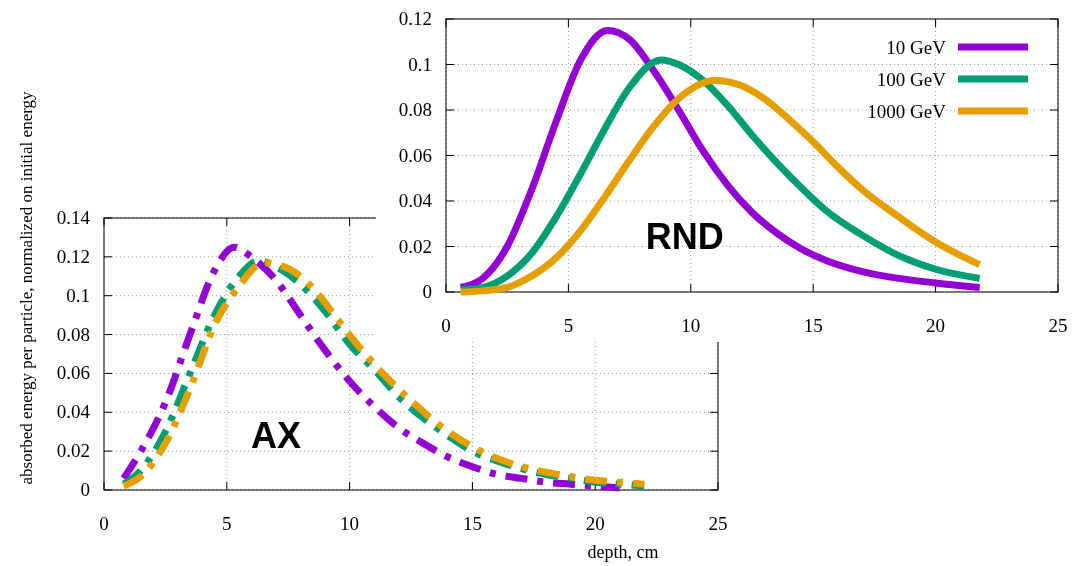  What do you see at coordinates (916, 47) in the screenshot?
I see `legend-label: 10 GeV` at bounding box center [916, 47].